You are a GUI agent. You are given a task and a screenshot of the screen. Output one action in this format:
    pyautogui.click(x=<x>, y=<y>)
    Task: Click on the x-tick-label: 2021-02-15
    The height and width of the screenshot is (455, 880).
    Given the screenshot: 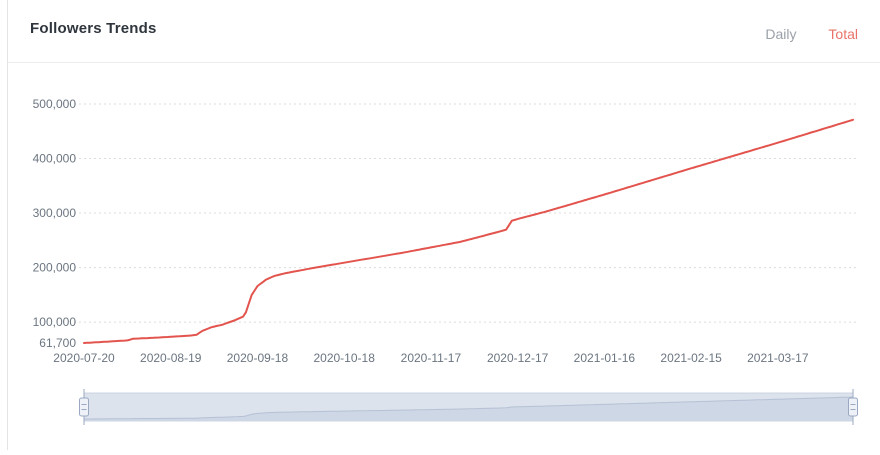 What is the action you would take?
    pyautogui.click(x=691, y=358)
    